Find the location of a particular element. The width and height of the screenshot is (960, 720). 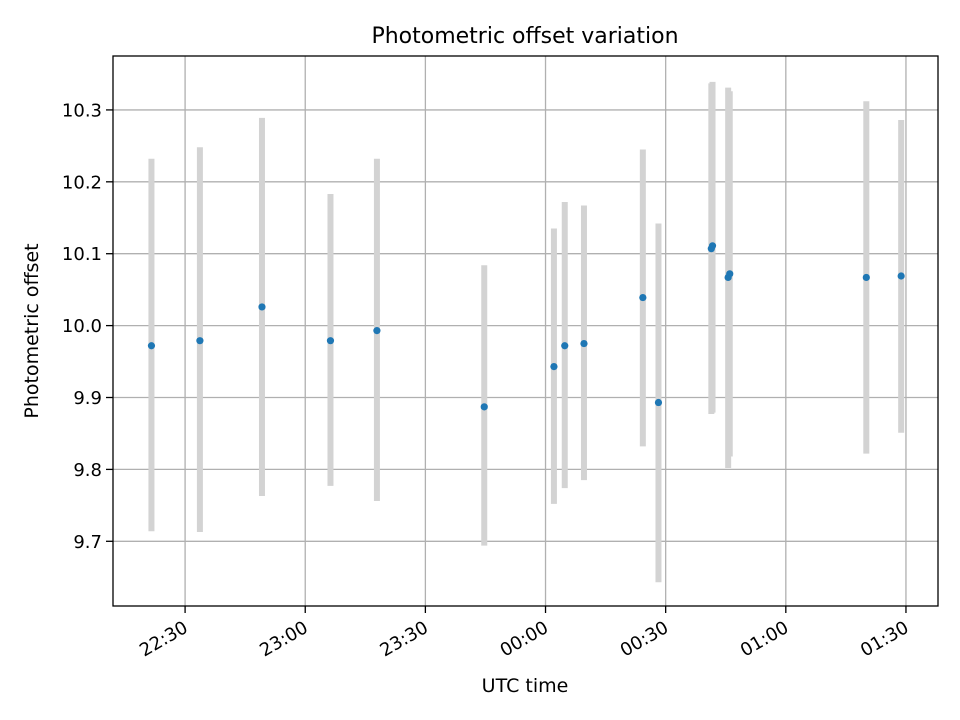

x-axis-ticks: 22:30 23:00 23:30 00:00 00:30 01:00 01:30 is located at coordinates (524, 633).